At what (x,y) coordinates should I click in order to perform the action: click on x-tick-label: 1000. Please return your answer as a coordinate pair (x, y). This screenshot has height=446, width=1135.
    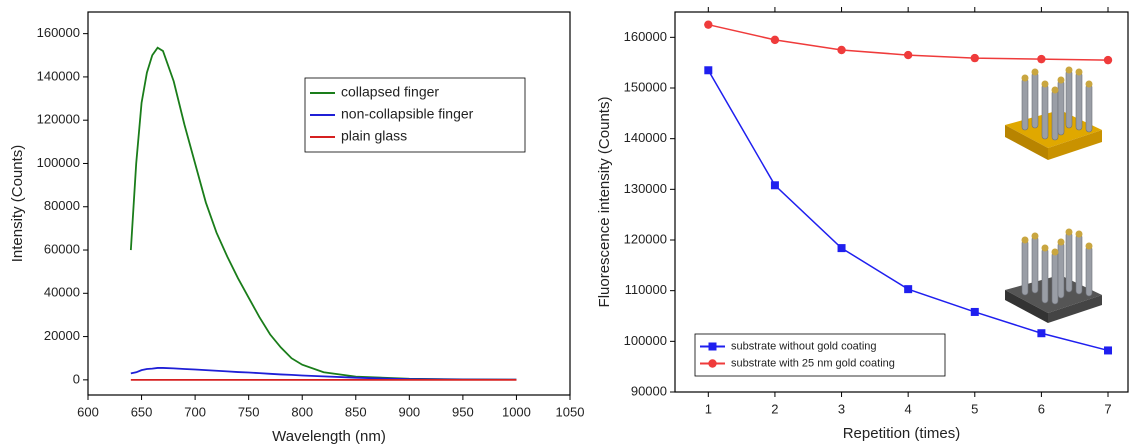
    Looking at the image, I should click on (516, 411).